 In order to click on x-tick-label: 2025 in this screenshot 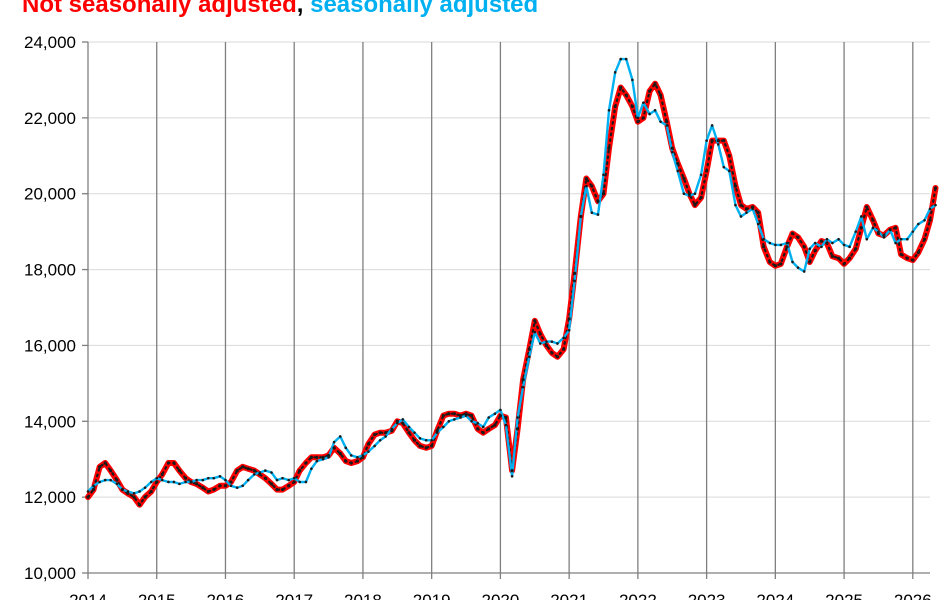, I will do `click(844, 595)`.